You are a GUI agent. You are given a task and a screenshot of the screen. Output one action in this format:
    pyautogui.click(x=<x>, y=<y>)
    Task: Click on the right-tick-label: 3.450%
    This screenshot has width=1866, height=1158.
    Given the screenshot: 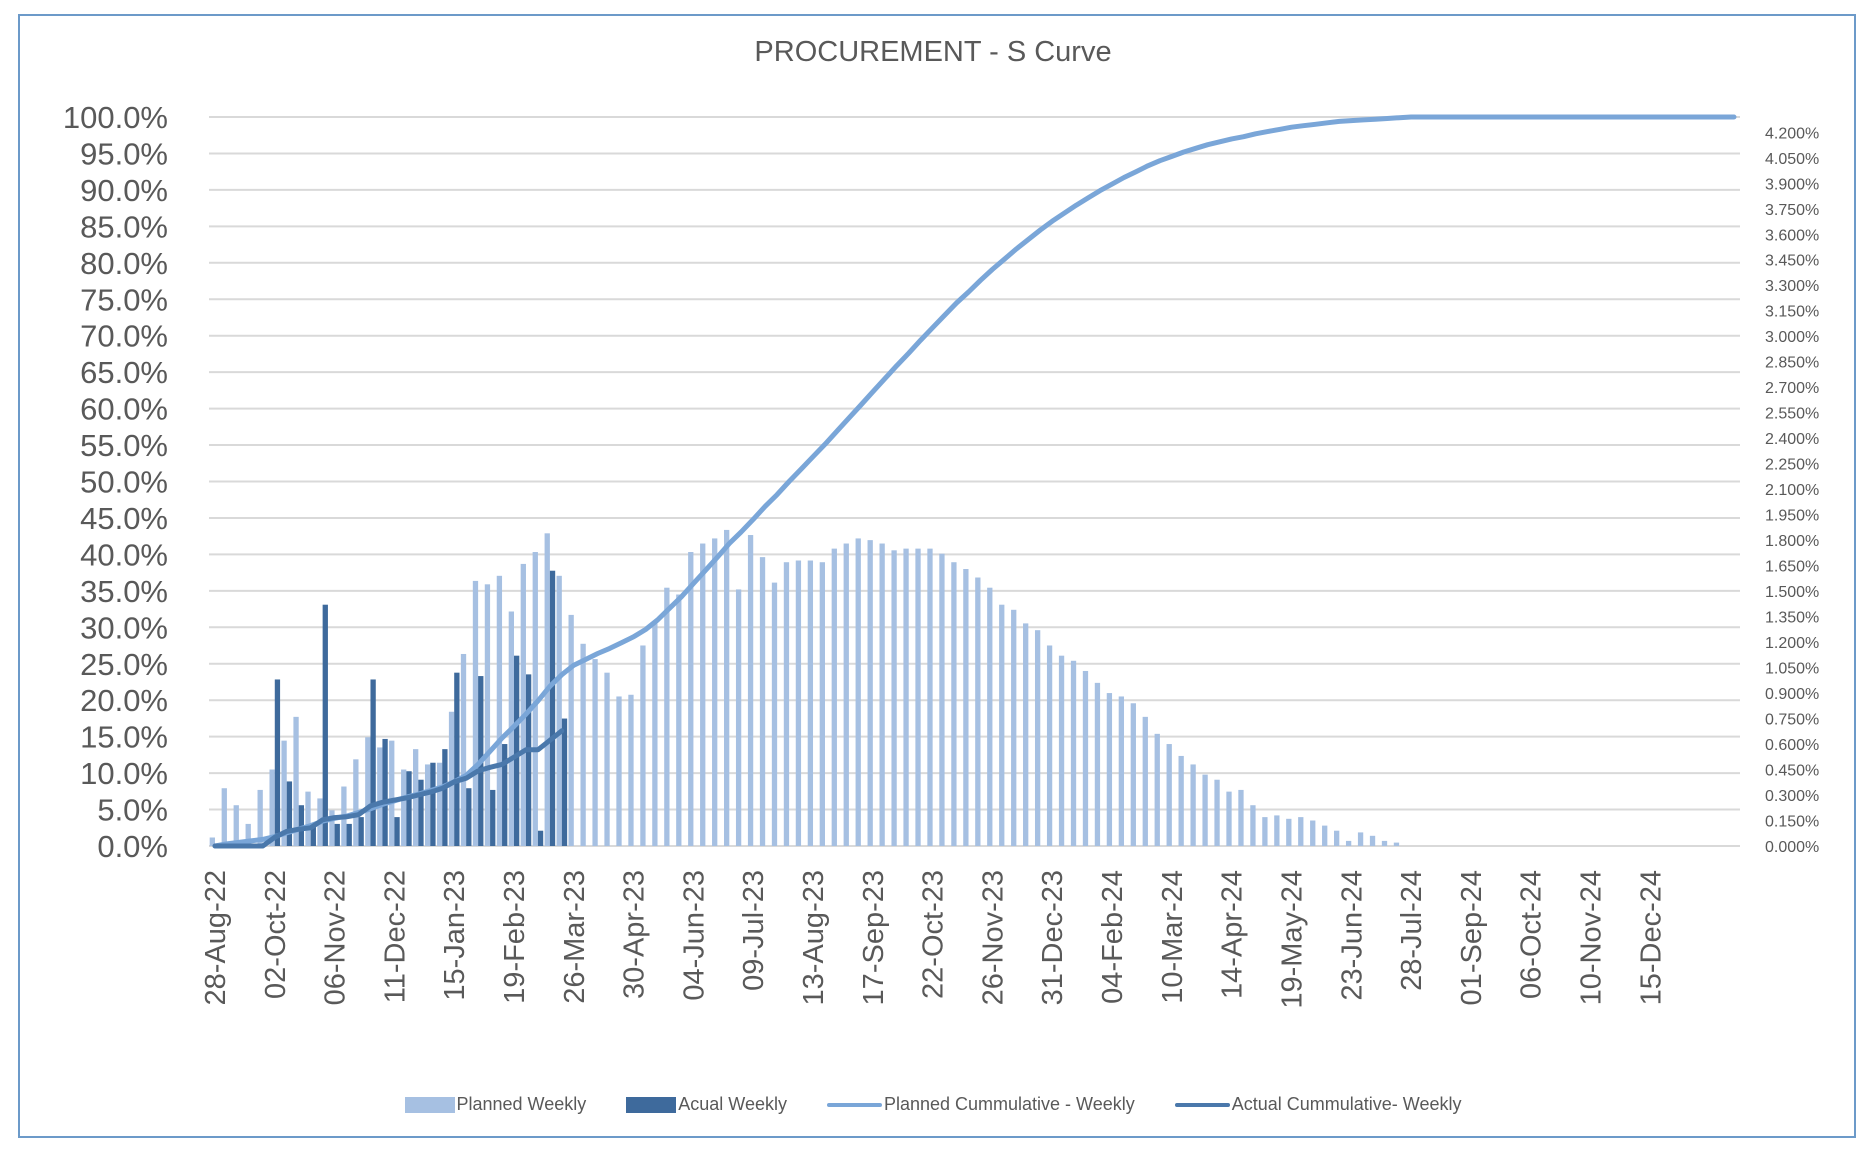 What is the action you would take?
    pyautogui.click(x=1792, y=261)
    